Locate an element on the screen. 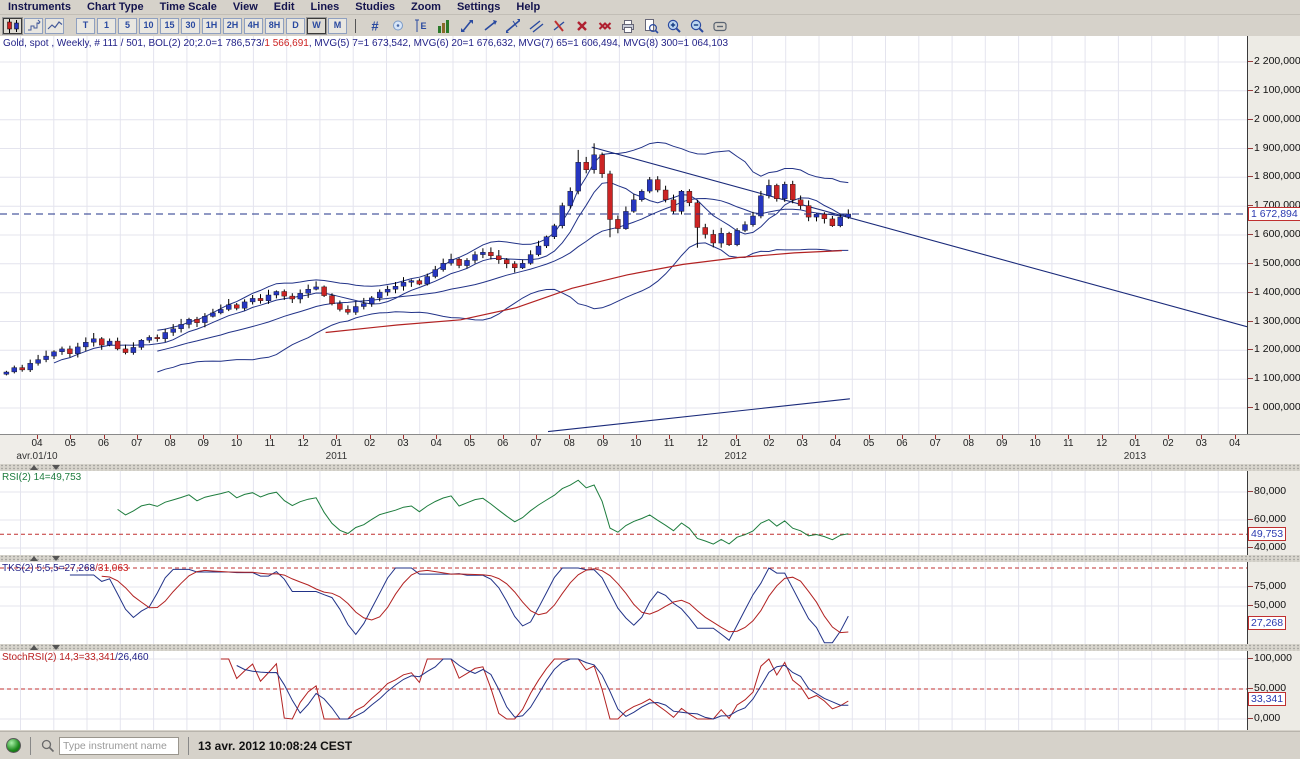 The height and width of the screenshot is (759, 1300). time-axis-year-label: 2013 is located at coordinates (1135, 456).